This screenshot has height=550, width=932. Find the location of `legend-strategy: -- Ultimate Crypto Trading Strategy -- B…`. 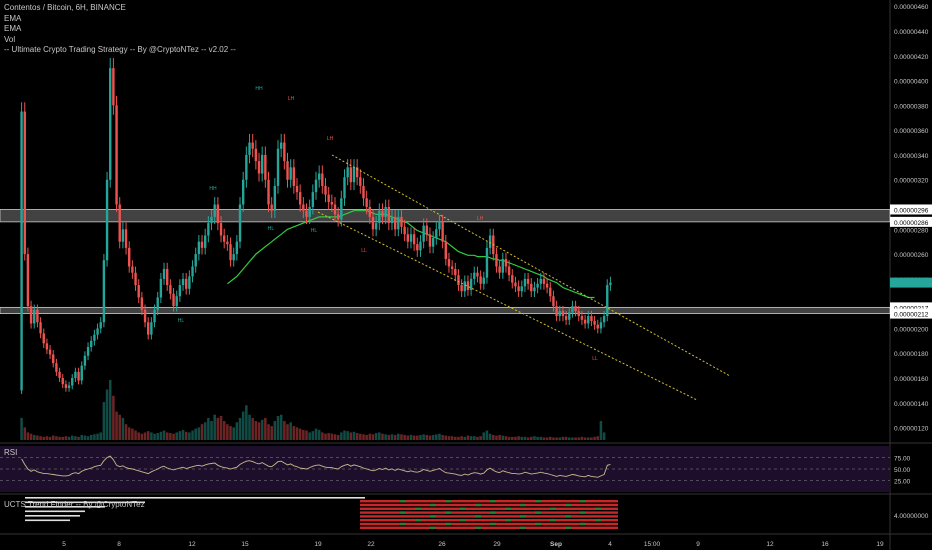

legend-strategy: -- Ultimate Crypto Trading Strategy -- B… is located at coordinates (120, 49).